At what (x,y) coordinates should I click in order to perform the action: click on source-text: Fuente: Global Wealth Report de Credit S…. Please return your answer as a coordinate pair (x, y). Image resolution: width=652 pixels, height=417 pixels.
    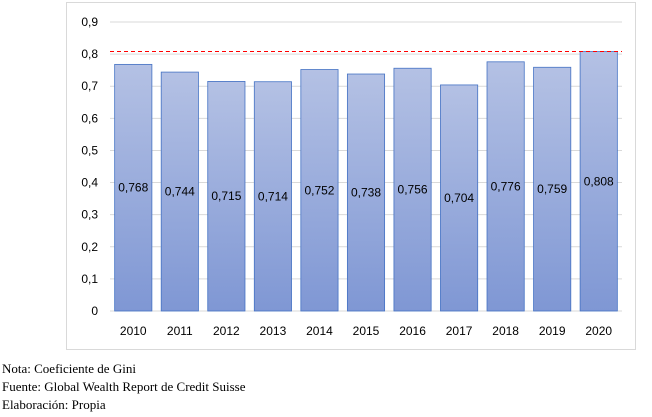
    Looking at the image, I should click on (124, 386).